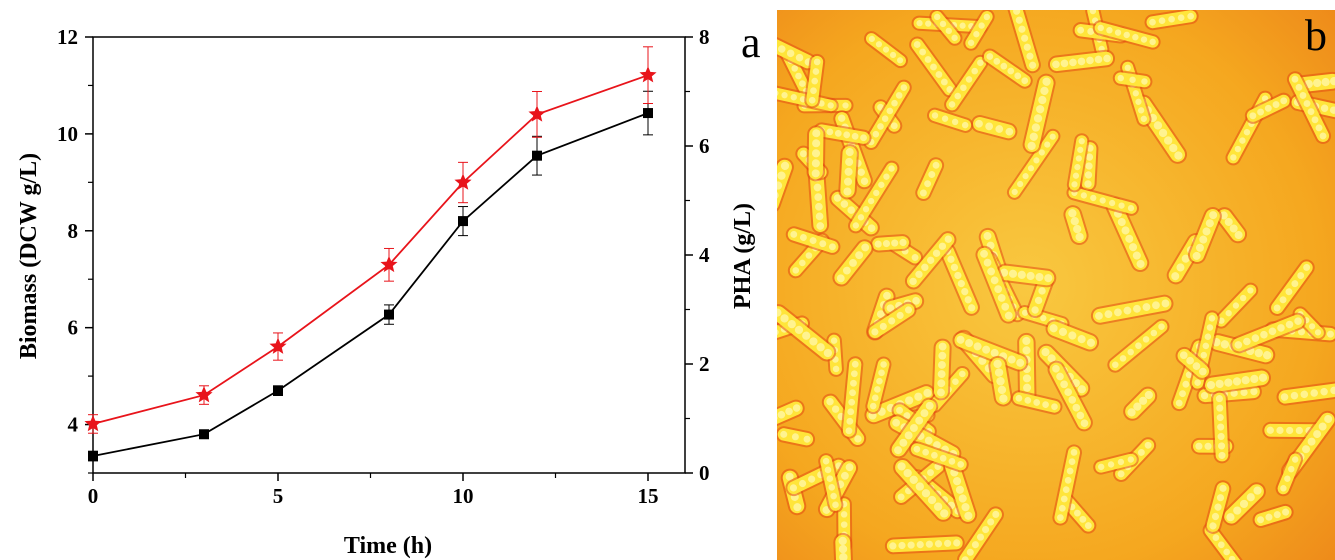 The width and height of the screenshot is (1335, 560). I want to click on y-axis-left-title: Biomass (DCW g/L), so click(29, 256).